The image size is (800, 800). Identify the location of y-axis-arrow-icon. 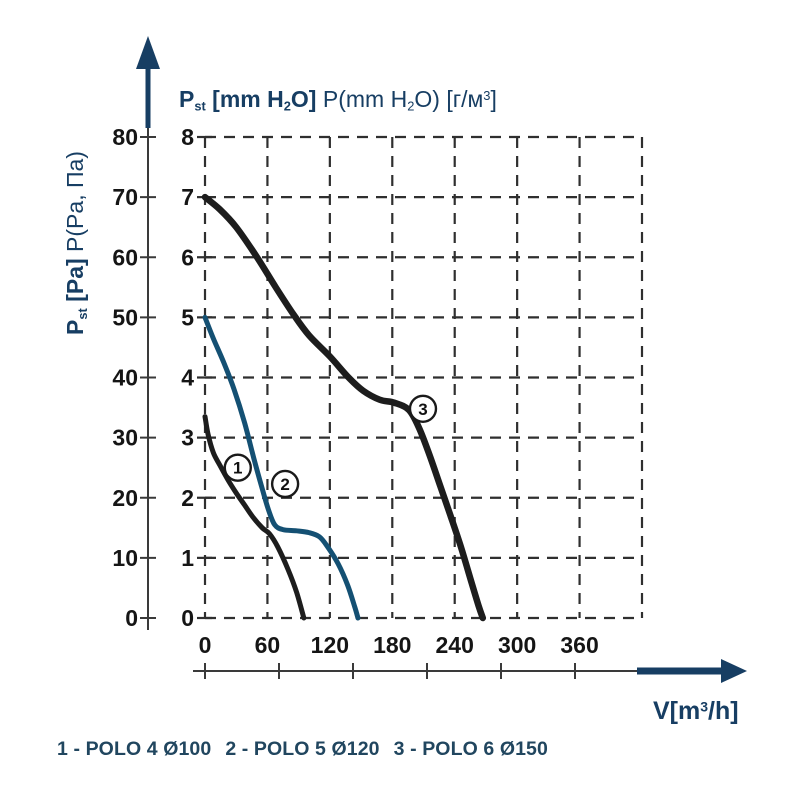
(148, 52).